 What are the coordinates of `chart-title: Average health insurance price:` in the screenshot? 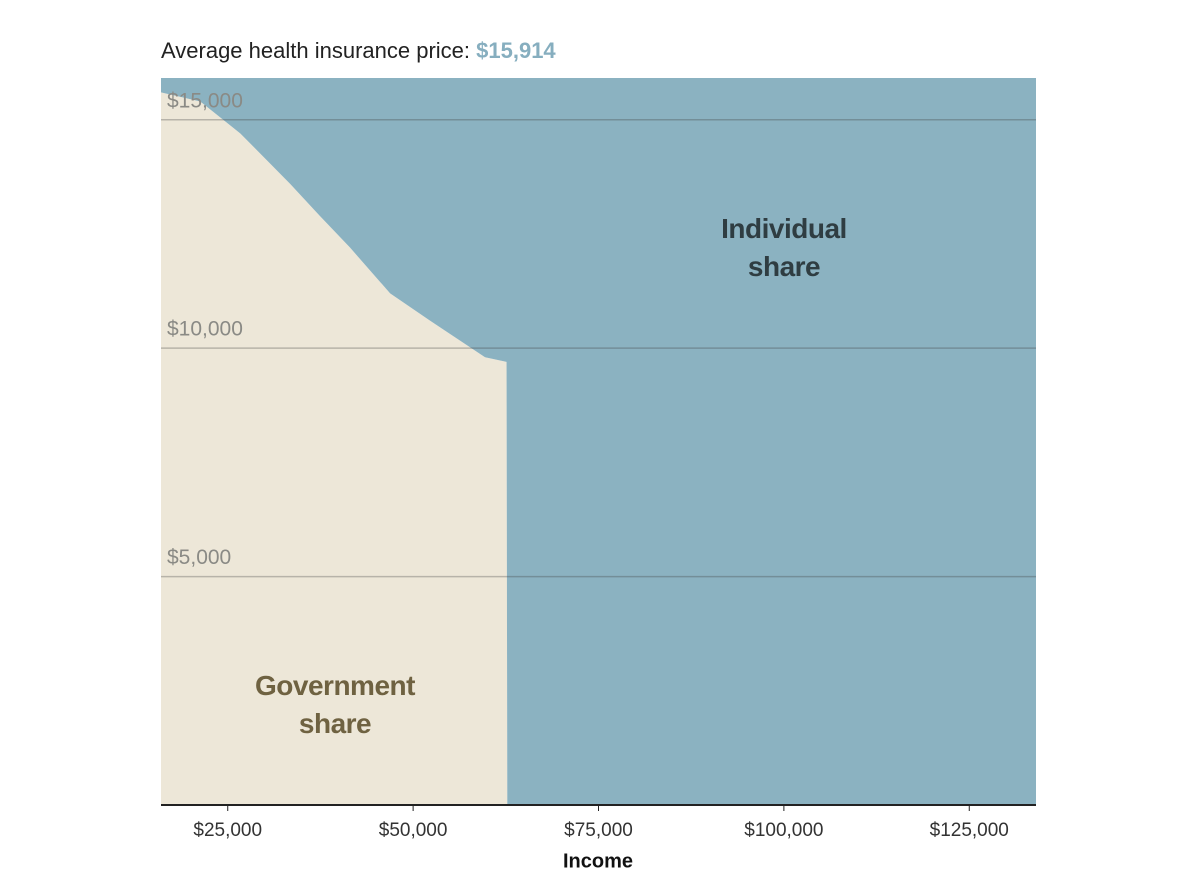 It's located at (315, 50).